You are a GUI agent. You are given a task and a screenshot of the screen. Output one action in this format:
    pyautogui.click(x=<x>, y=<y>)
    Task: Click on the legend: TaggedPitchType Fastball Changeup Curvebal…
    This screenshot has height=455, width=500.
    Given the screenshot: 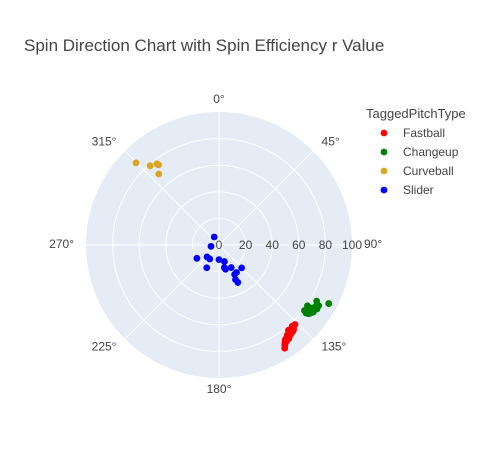 What is the action you would take?
    pyautogui.click(x=416, y=151)
    